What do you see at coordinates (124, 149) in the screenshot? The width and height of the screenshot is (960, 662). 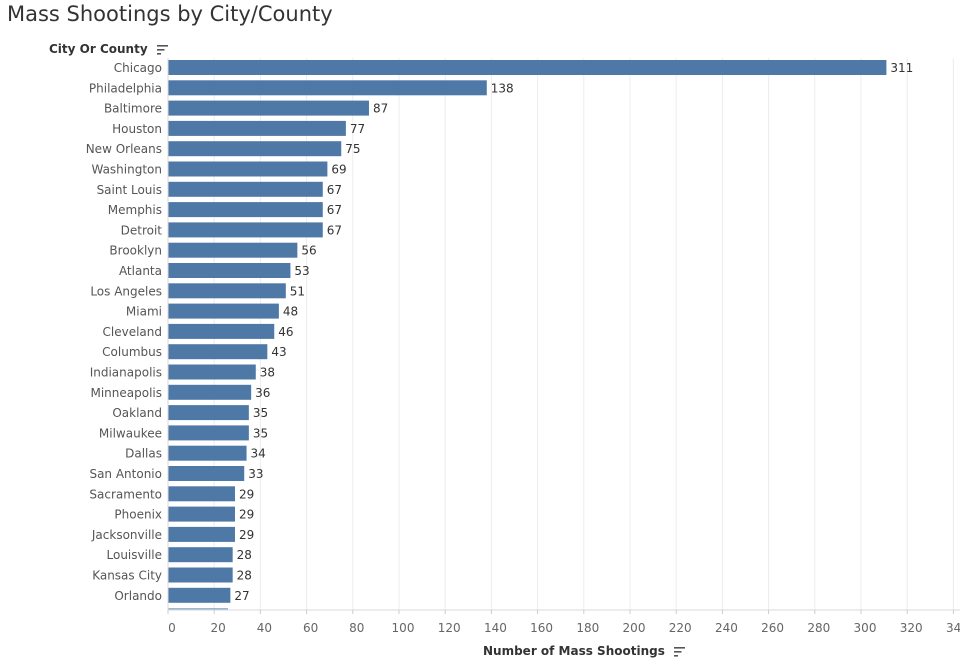 I see `category-label: New Orleans` at bounding box center [124, 149].